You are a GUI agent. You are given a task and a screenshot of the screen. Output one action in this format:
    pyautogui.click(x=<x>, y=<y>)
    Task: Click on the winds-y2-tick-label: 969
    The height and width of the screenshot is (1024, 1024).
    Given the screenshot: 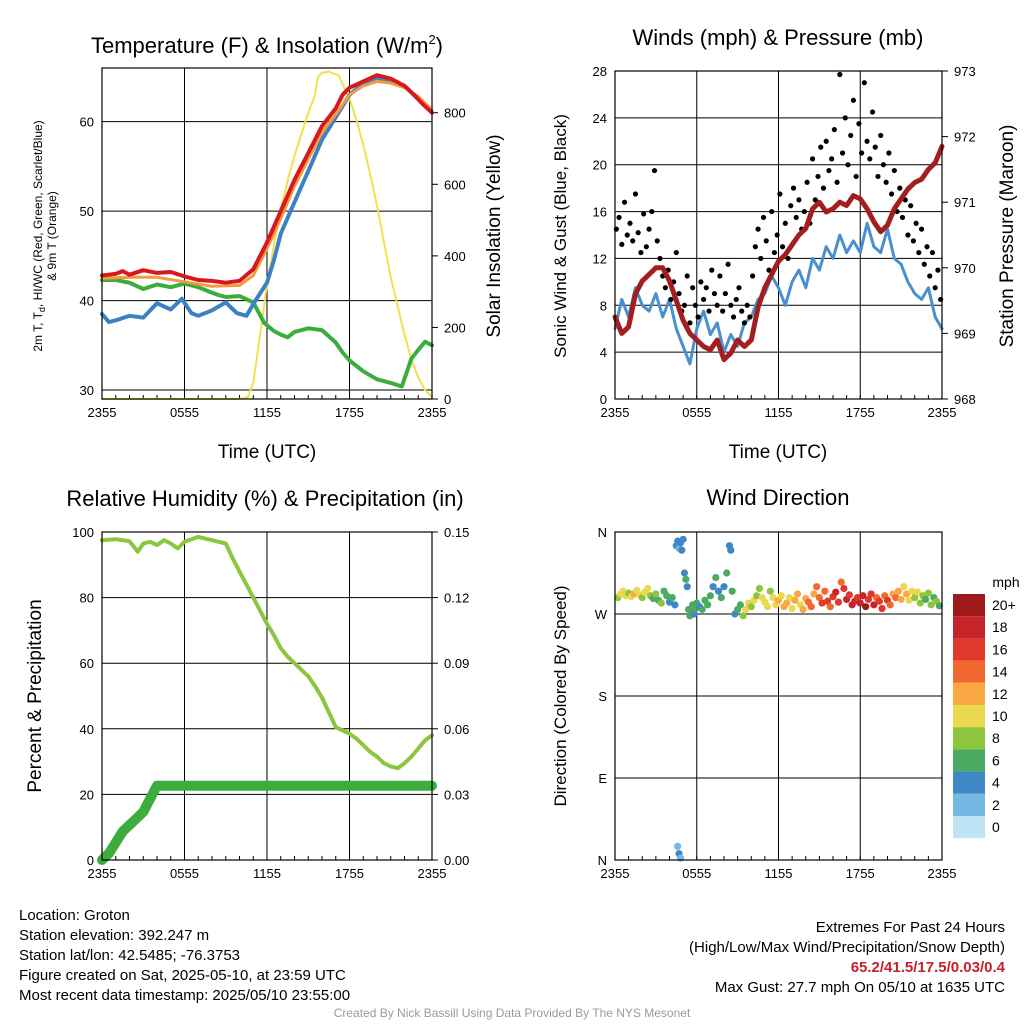 What is the action you would take?
    pyautogui.click(x=965, y=333)
    